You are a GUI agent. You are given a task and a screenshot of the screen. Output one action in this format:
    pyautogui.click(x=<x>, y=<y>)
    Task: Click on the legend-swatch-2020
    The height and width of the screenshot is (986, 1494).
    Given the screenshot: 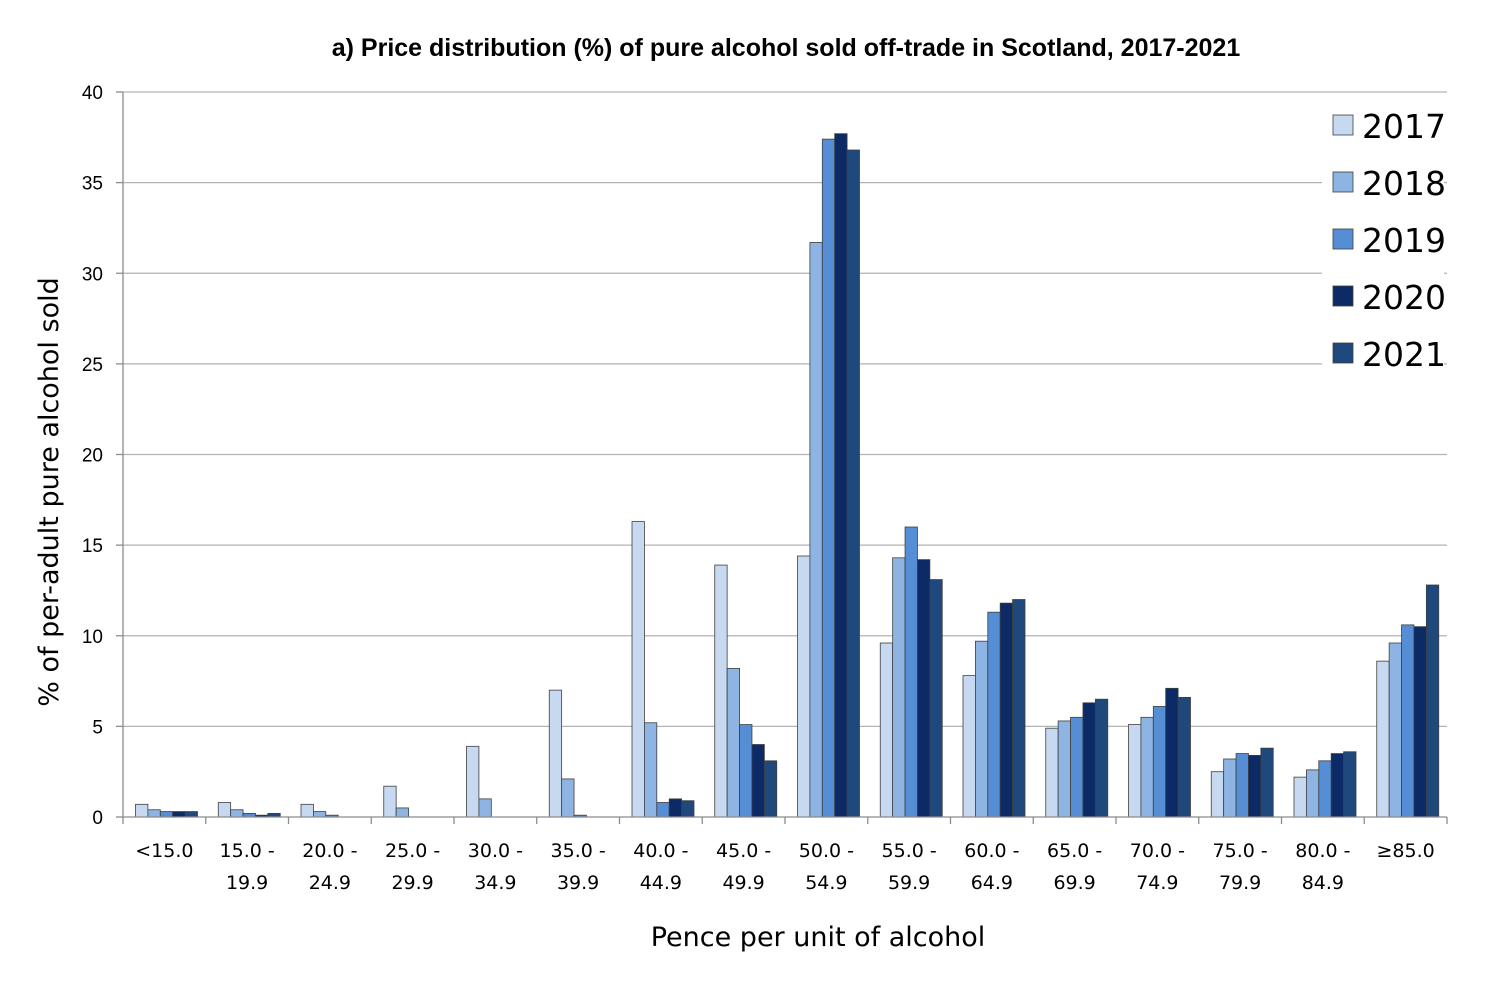 What is the action you would take?
    pyautogui.click(x=1343, y=296)
    